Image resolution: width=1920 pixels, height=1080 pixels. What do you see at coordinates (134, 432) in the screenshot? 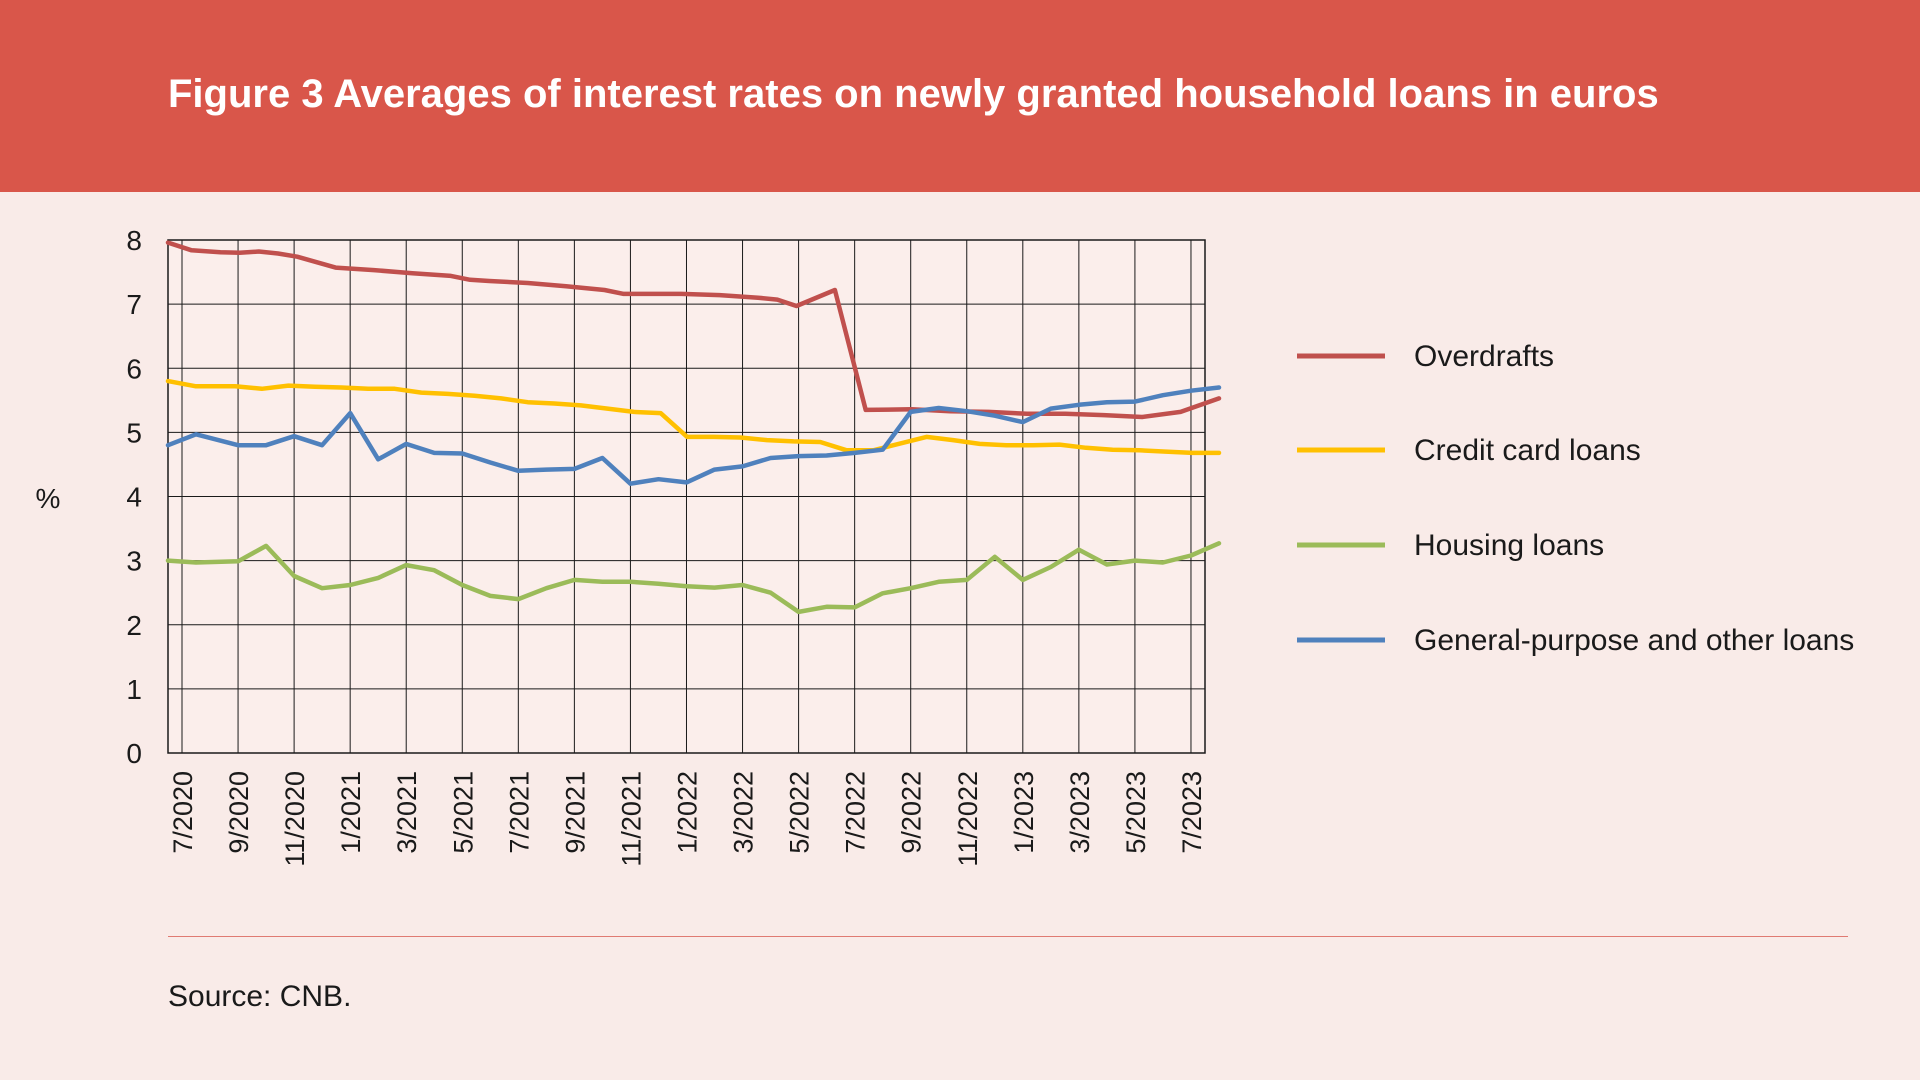
I see `y-tick-label: 5` at bounding box center [134, 432].